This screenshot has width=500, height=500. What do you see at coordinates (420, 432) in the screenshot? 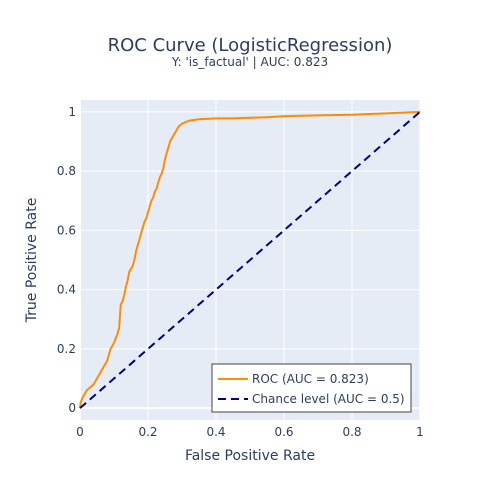
I see `x-tick-label: 1` at bounding box center [420, 432].